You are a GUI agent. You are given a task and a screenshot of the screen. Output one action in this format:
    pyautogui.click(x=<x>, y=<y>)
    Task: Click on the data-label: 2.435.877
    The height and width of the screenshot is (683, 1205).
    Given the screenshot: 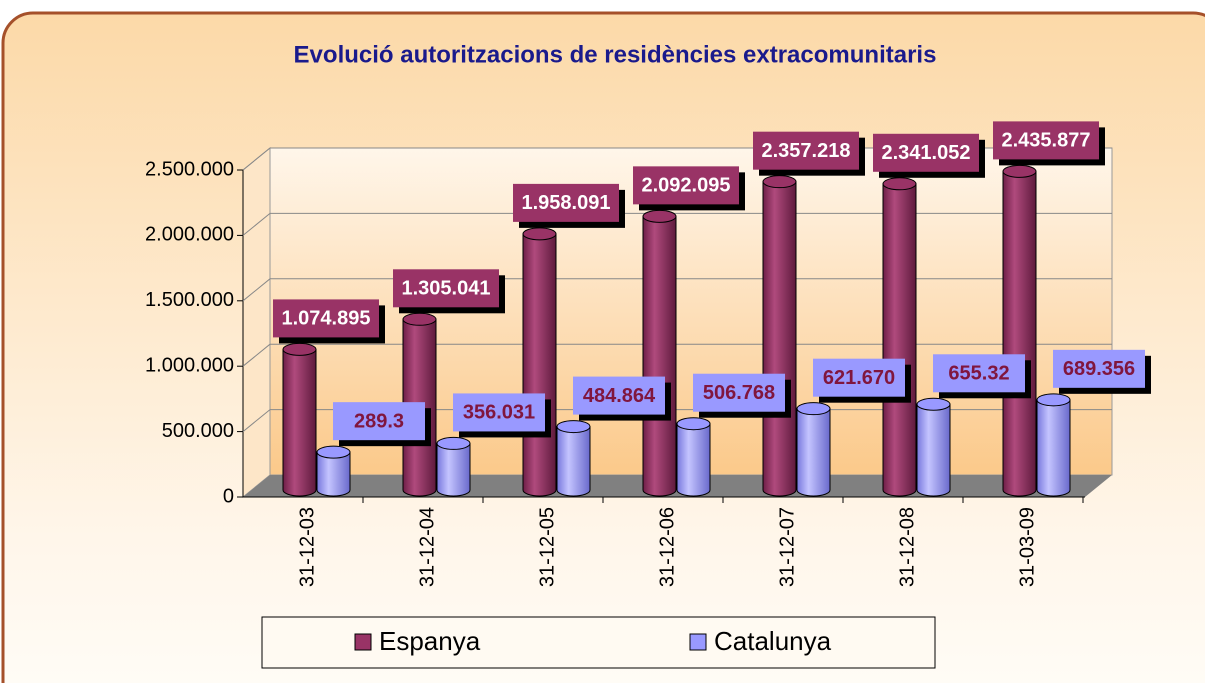 What is the action you would take?
    pyautogui.click(x=1046, y=141)
    